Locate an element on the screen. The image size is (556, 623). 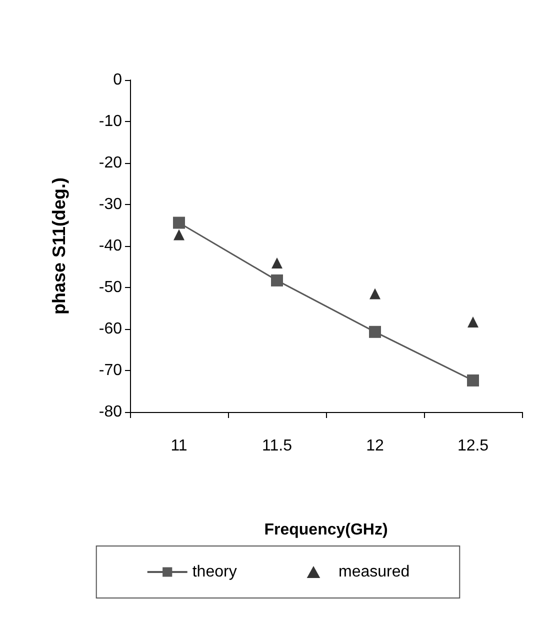
y-tick-label: -10 is located at coordinates (110, 121).